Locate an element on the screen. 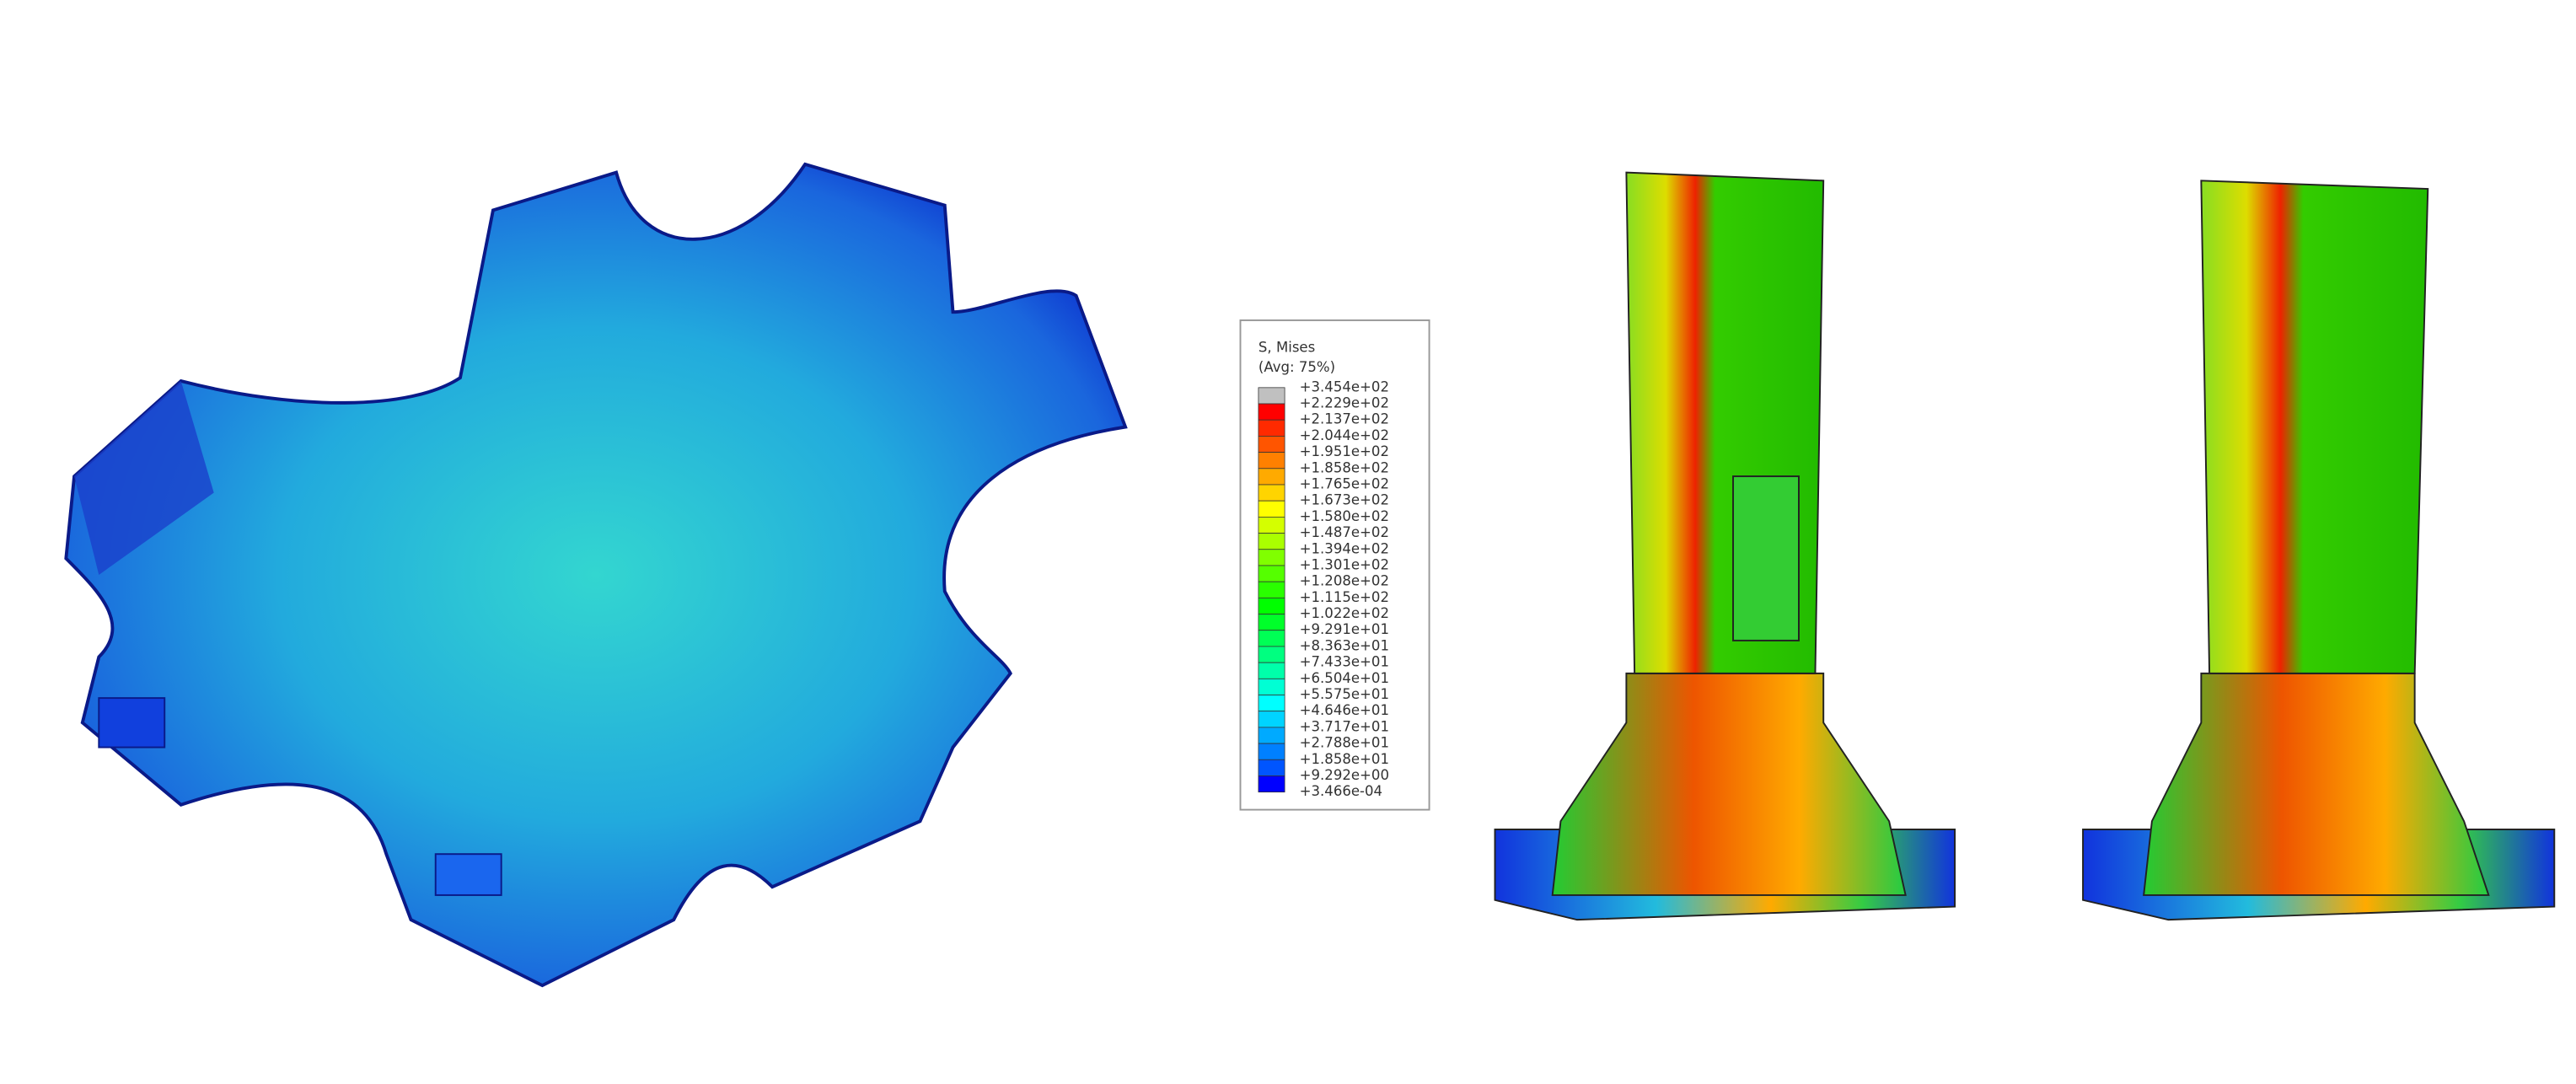 The image size is (2576, 1084). legend-label: +1.115e+02 is located at coordinates (1344, 597).